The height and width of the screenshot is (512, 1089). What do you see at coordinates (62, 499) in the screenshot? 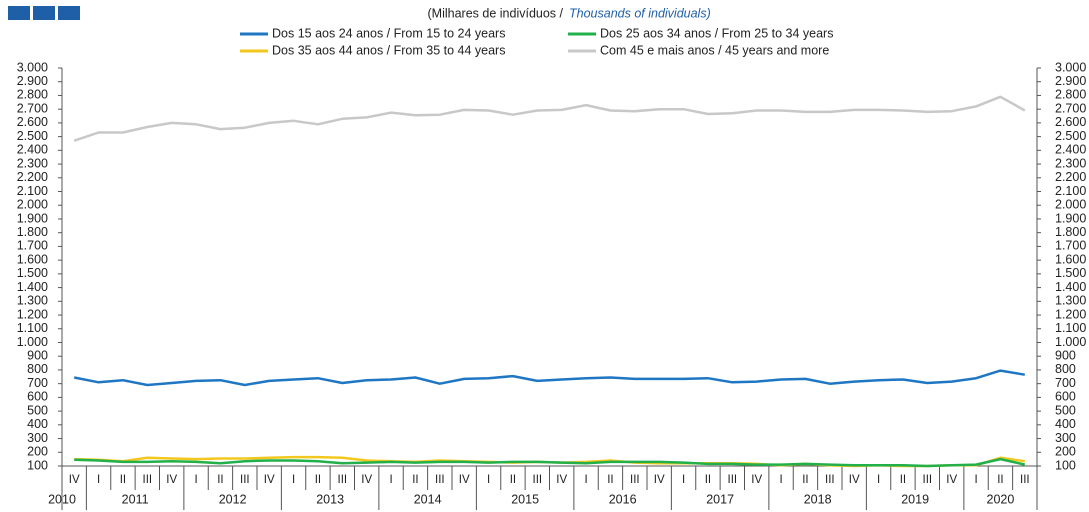
I see `year-label: 2010` at bounding box center [62, 499].